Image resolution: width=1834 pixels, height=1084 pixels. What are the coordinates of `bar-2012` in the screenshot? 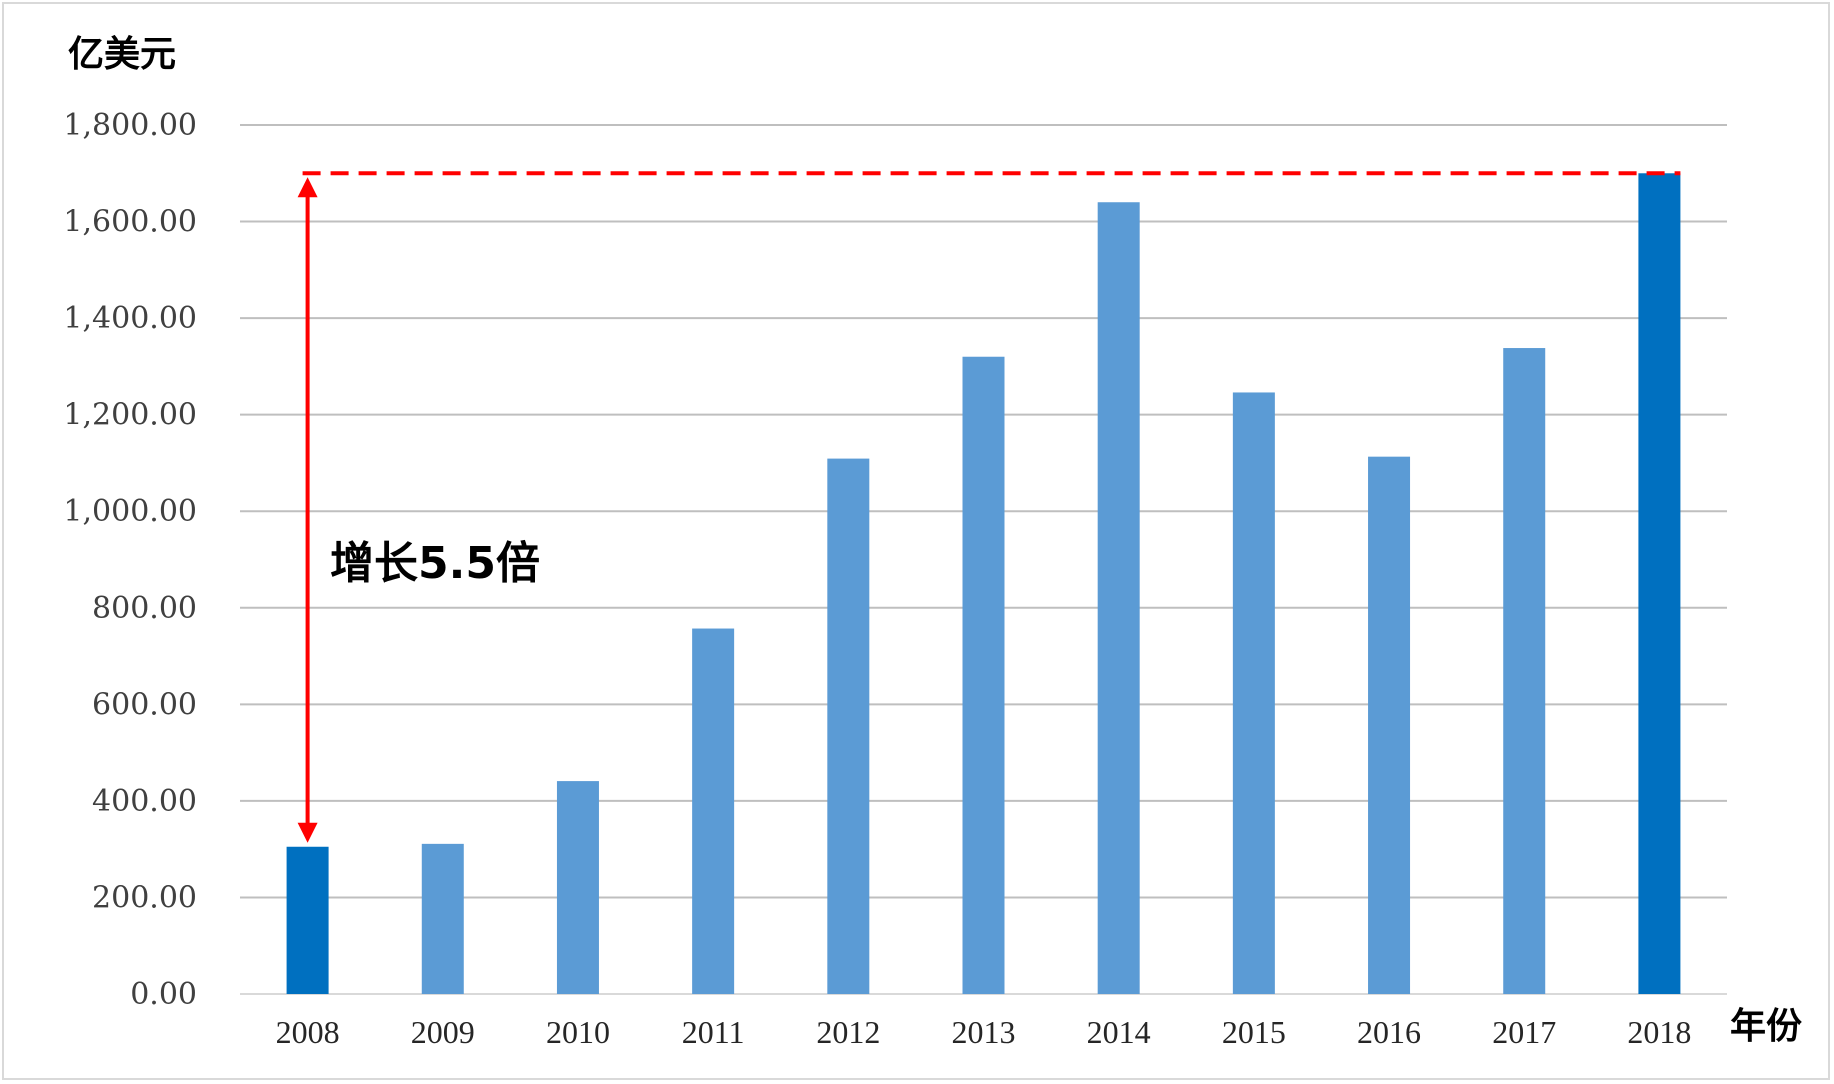 It's located at (848, 726).